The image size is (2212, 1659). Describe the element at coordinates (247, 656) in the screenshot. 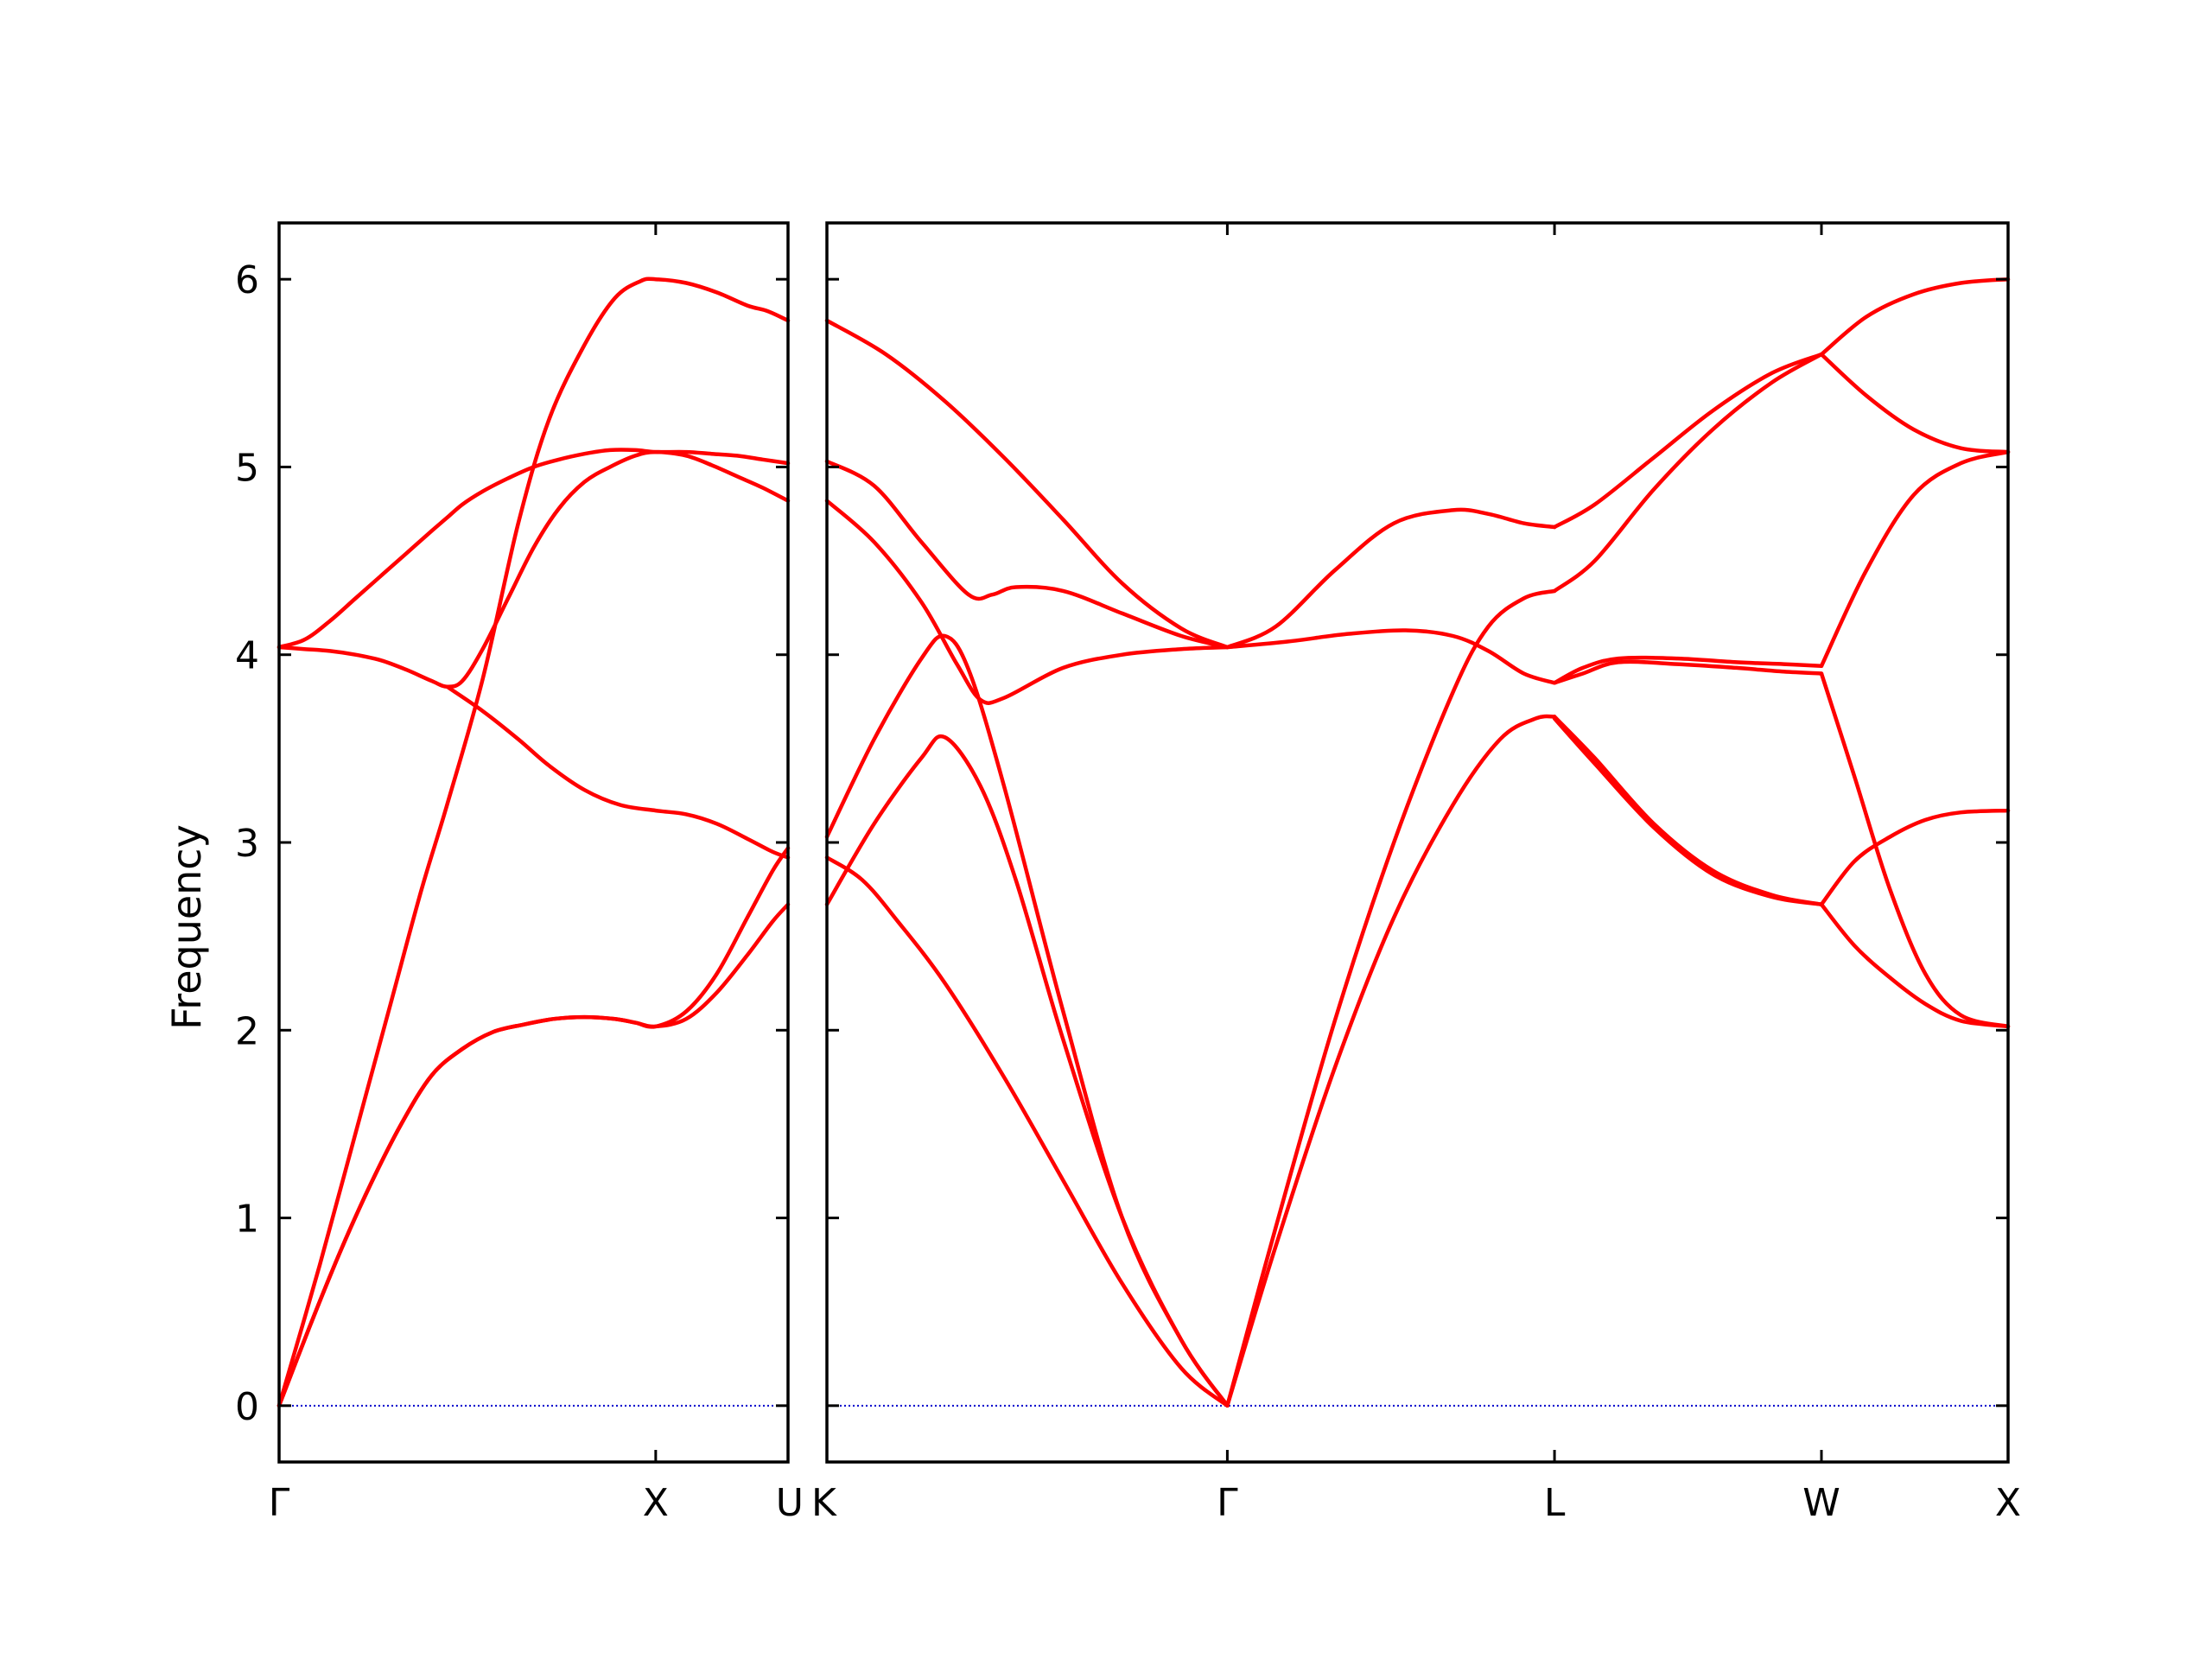

I see `y-tick-label: 4` at that location.